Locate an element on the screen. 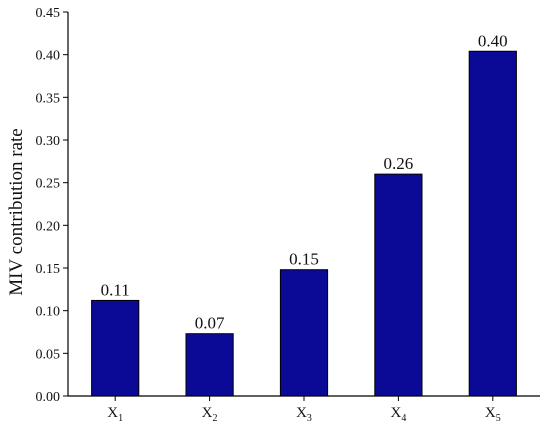 The image size is (550, 426). y-tick-label: 0.30 is located at coordinates (48, 141).